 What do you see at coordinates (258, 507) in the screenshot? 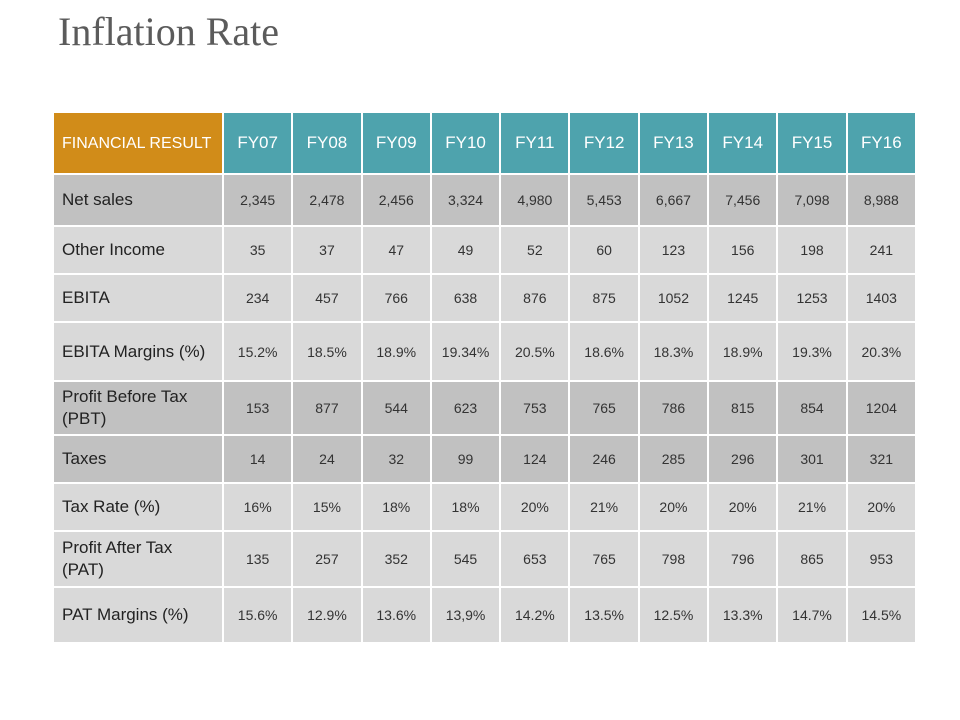
I see `table-cell: 16%` at bounding box center [258, 507].